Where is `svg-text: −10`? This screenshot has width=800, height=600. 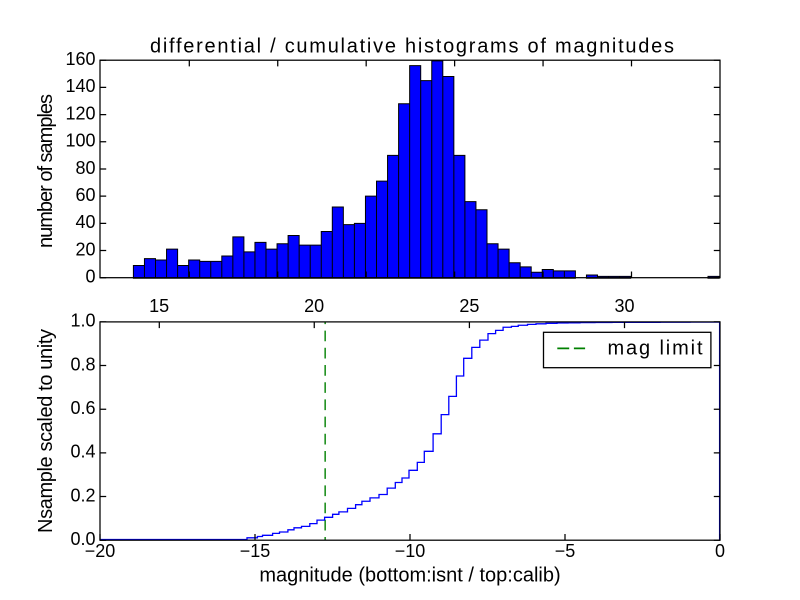 svg-text: −10 is located at coordinates (410, 551).